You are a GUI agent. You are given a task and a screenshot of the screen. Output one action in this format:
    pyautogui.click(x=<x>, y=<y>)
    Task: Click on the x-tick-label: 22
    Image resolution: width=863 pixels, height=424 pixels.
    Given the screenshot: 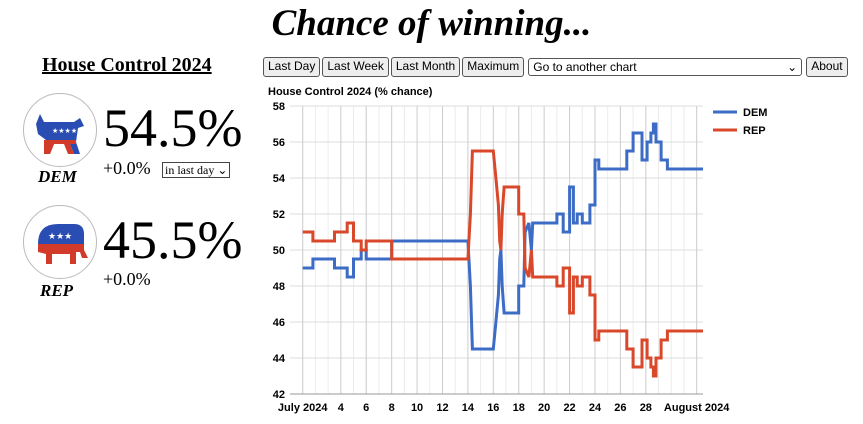 What is the action you would take?
    pyautogui.click(x=569, y=408)
    